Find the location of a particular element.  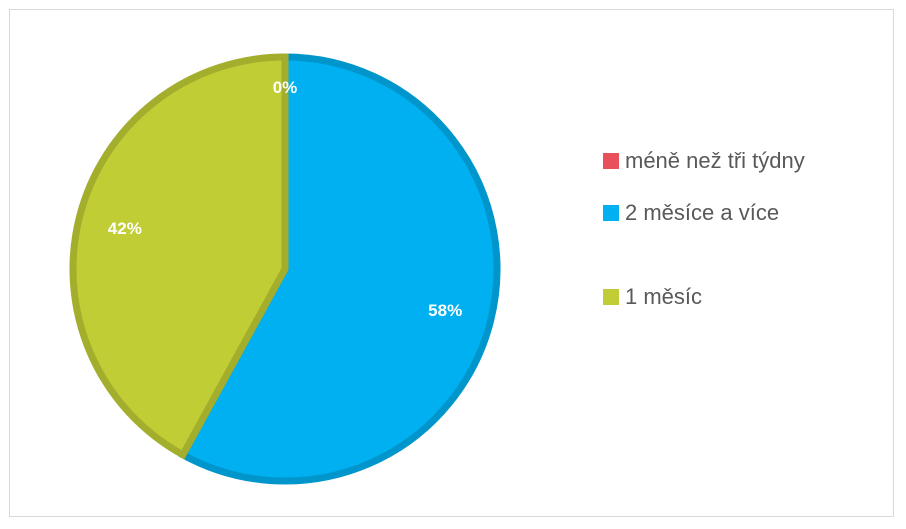

pie-data-label: 42% is located at coordinates (125, 228).